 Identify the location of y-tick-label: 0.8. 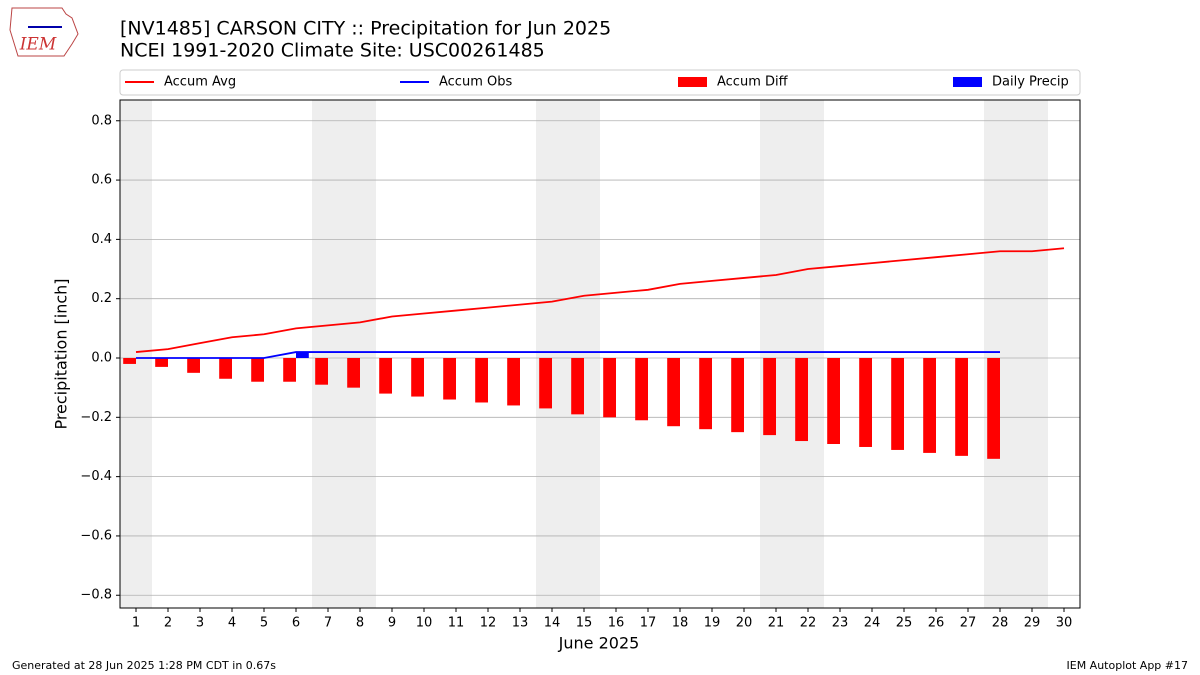
(101, 120).